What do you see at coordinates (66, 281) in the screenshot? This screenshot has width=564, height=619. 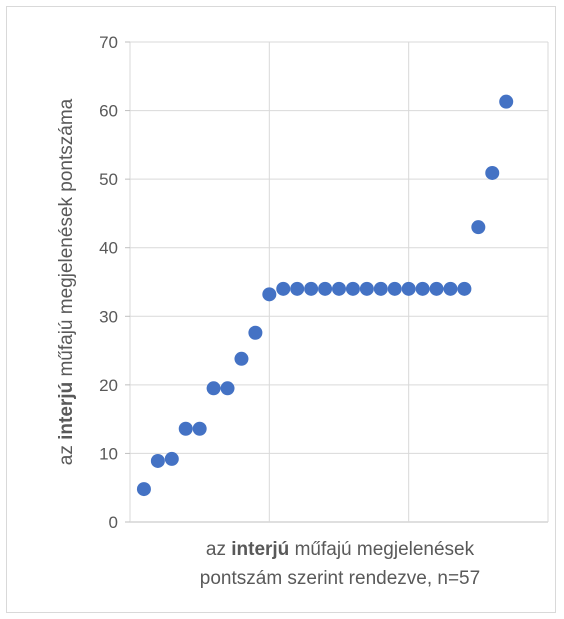 I see `y-axis-title: az interjú műfajú megjelenések pontszáma` at bounding box center [66, 281].